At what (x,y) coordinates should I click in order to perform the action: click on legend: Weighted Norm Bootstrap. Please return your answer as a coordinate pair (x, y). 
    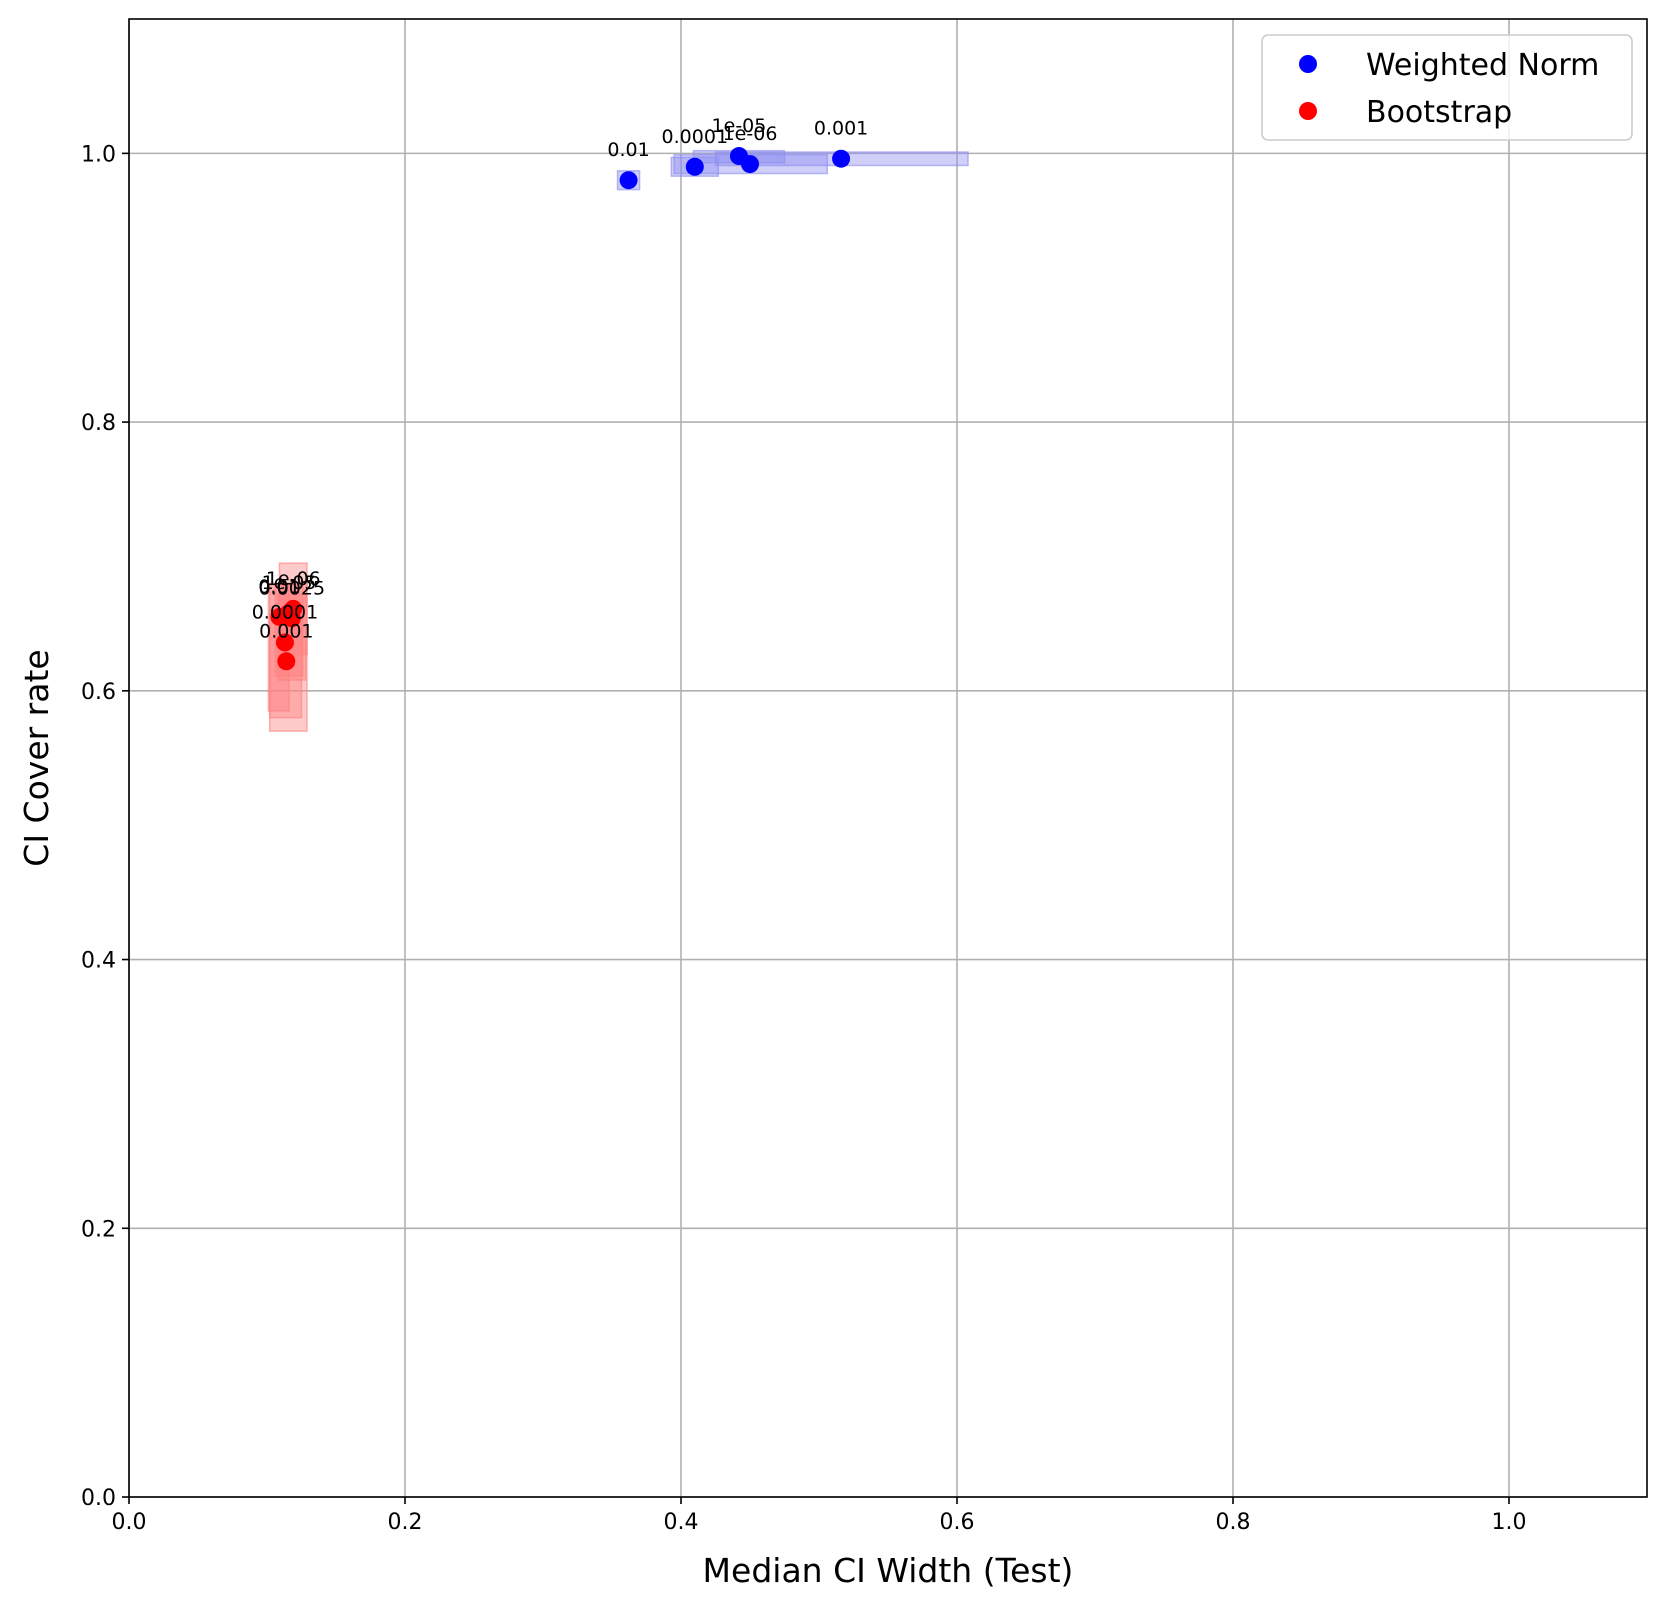
    Looking at the image, I should click on (1447, 87).